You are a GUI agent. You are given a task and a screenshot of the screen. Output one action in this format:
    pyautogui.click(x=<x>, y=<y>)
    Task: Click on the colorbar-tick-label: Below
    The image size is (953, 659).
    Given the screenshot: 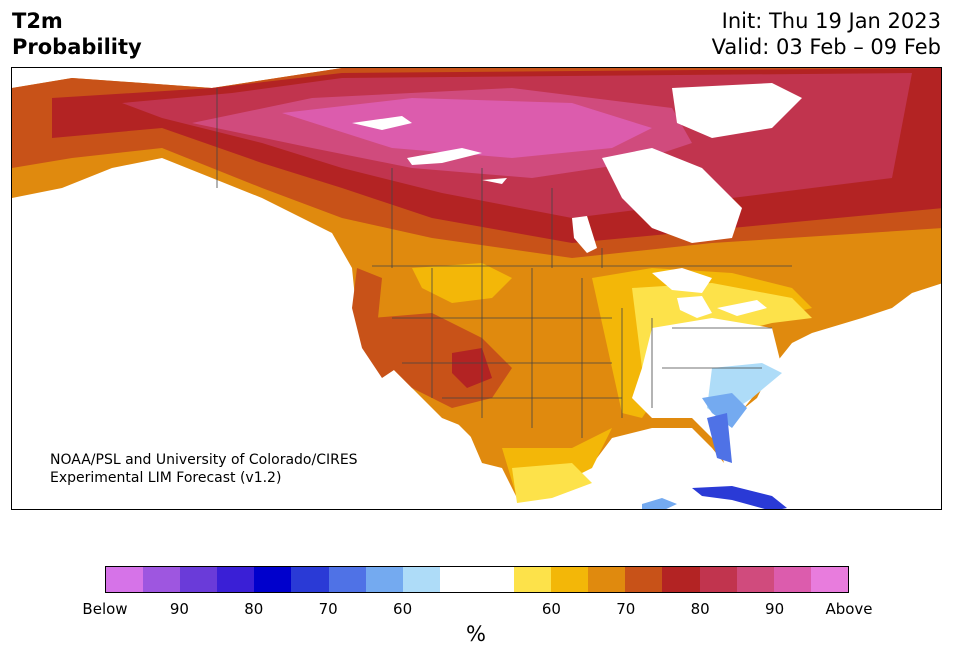 What is the action you would take?
    pyautogui.click(x=105, y=609)
    